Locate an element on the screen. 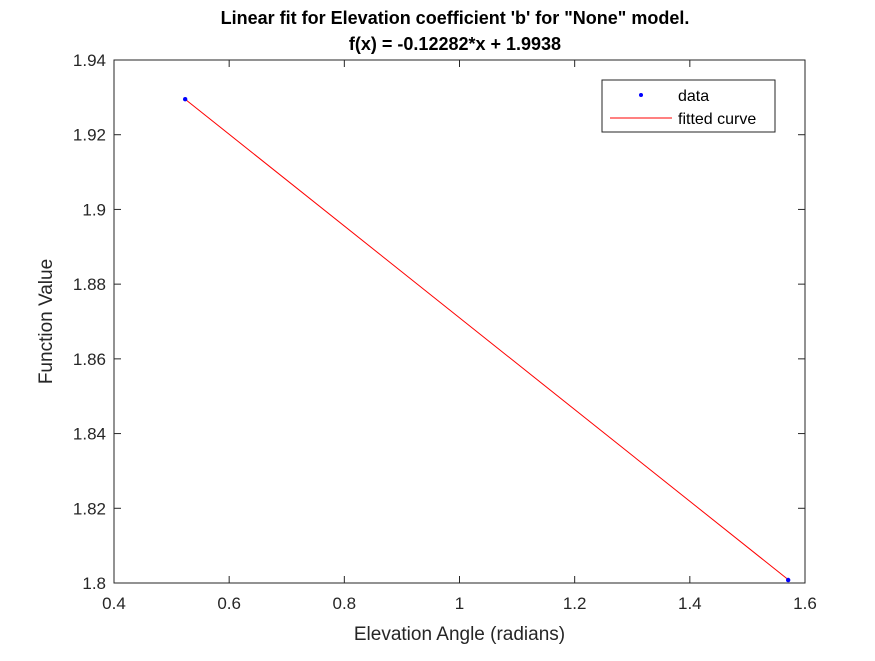  legend-fitted-label: fitted curve is located at coordinates (717, 119).